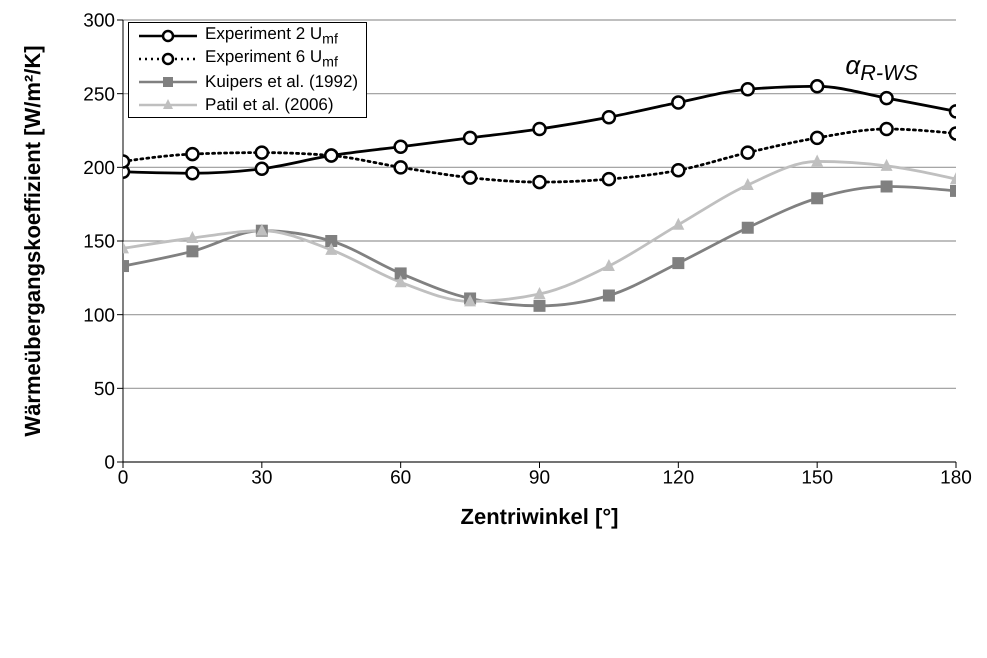  What do you see at coordinates (32, 241) in the screenshot?
I see `y-axis-title: Wärmeübergangskoeffizient [W/m²/K]` at bounding box center [32, 241].